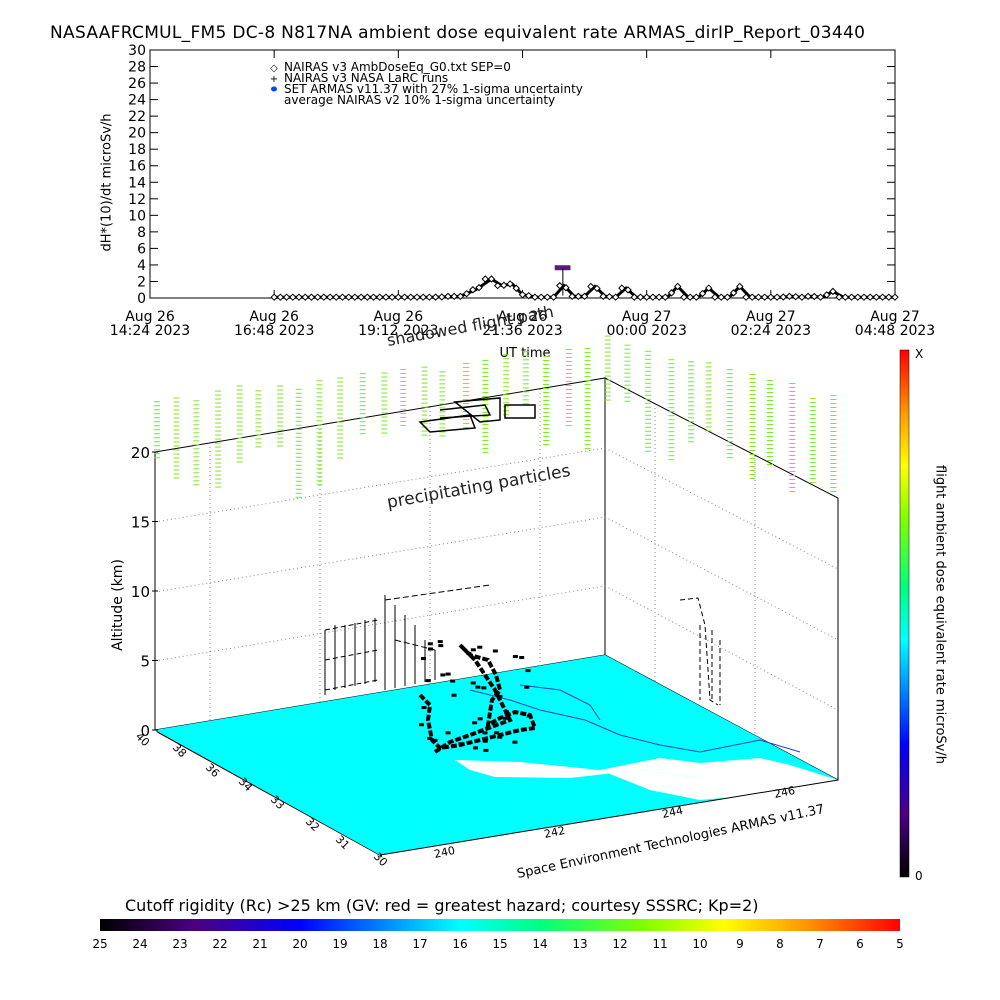  What do you see at coordinates (150, 331) in the screenshot?
I see `x-tick-label-time: 14:24 2023` at bounding box center [150, 331].